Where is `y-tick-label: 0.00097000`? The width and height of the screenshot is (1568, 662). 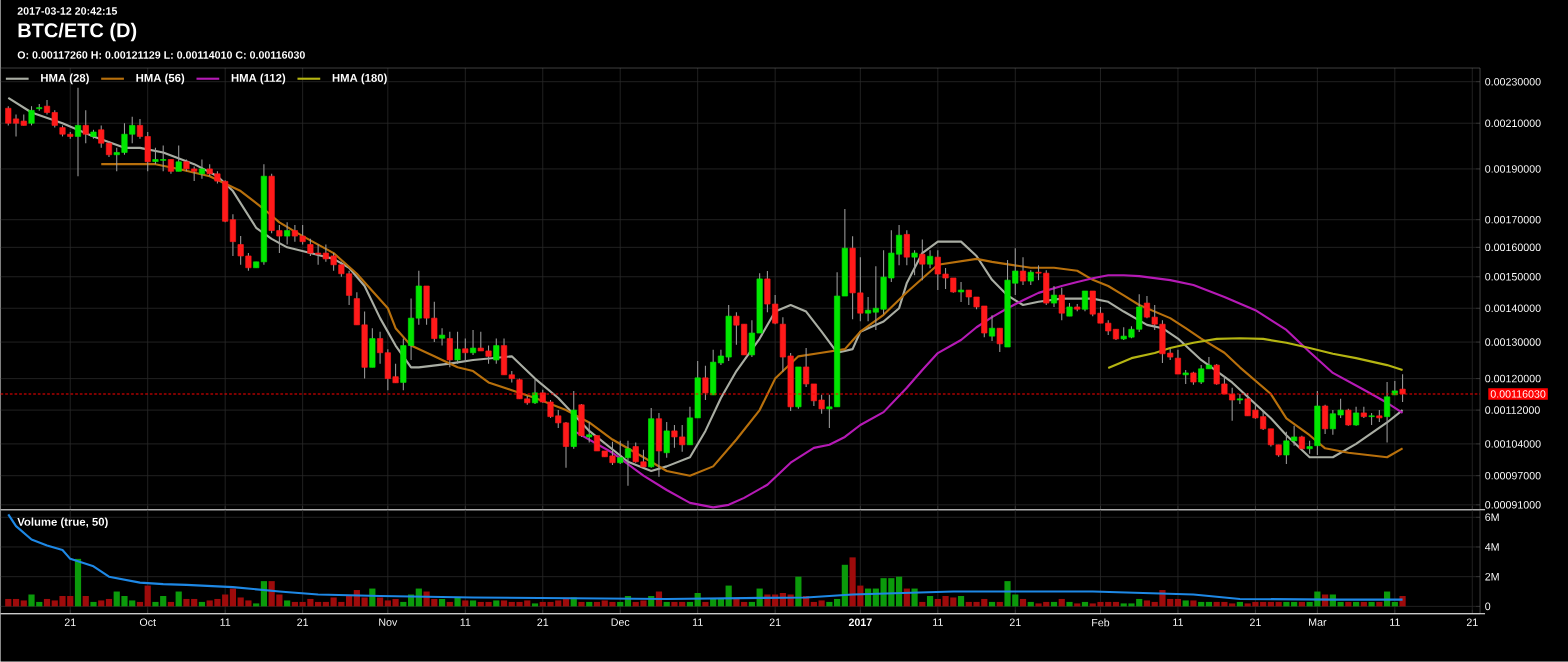 y-tick-label: 0.00097000 is located at coordinates (1513, 476).